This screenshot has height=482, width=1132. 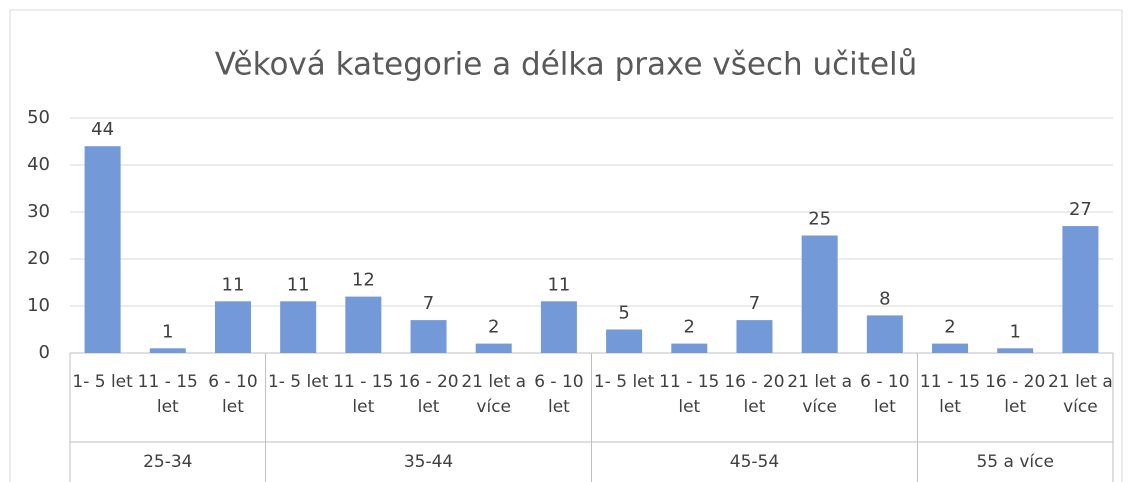 I want to click on group-label: 55 a více, so click(x=1015, y=462).